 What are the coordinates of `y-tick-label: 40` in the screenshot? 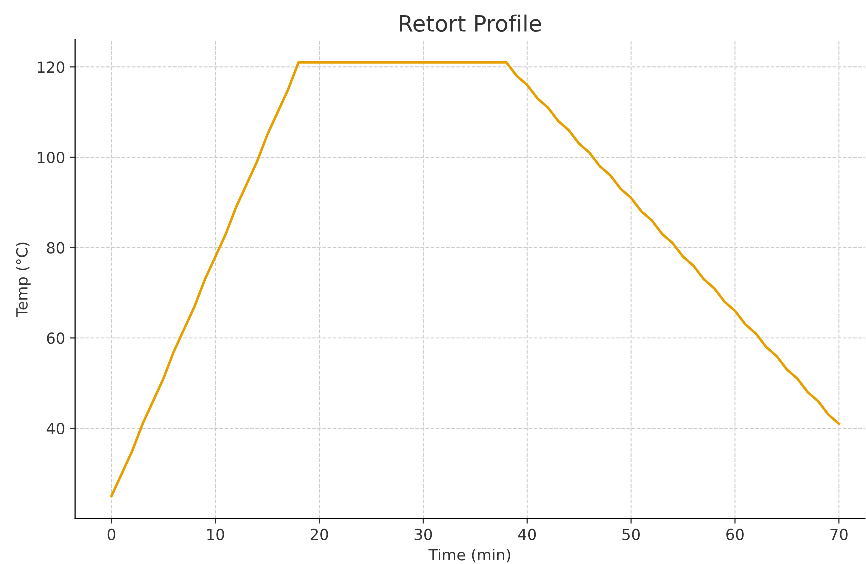 It's located at (55, 429).